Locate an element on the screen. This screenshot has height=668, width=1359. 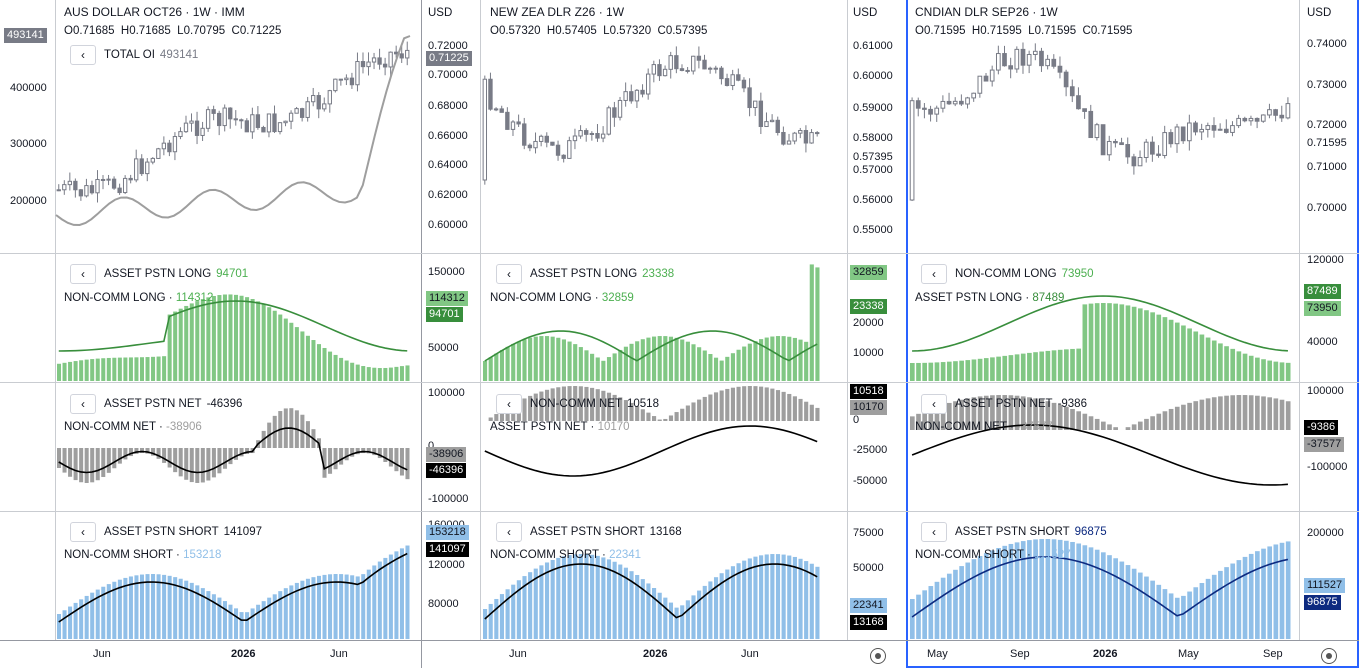
legend-noncomm-net: ‹ NON-COMM NET 10518 is located at coordinates (577, 404).